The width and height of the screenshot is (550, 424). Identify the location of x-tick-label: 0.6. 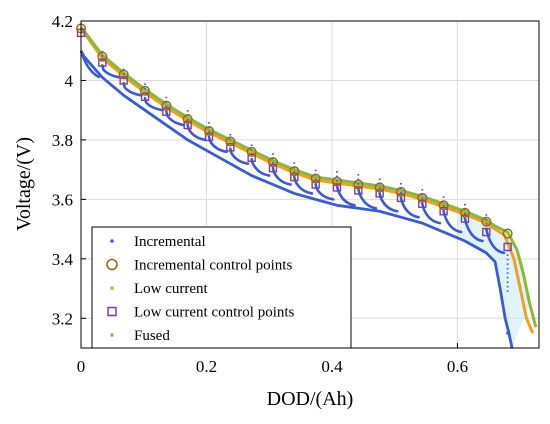
(457, 366).